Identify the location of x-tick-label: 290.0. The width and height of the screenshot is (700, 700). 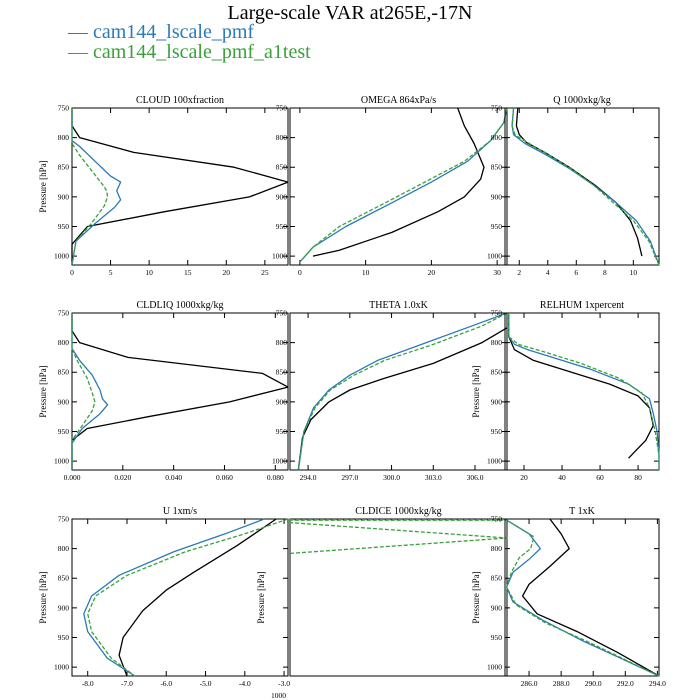
(593, 683).